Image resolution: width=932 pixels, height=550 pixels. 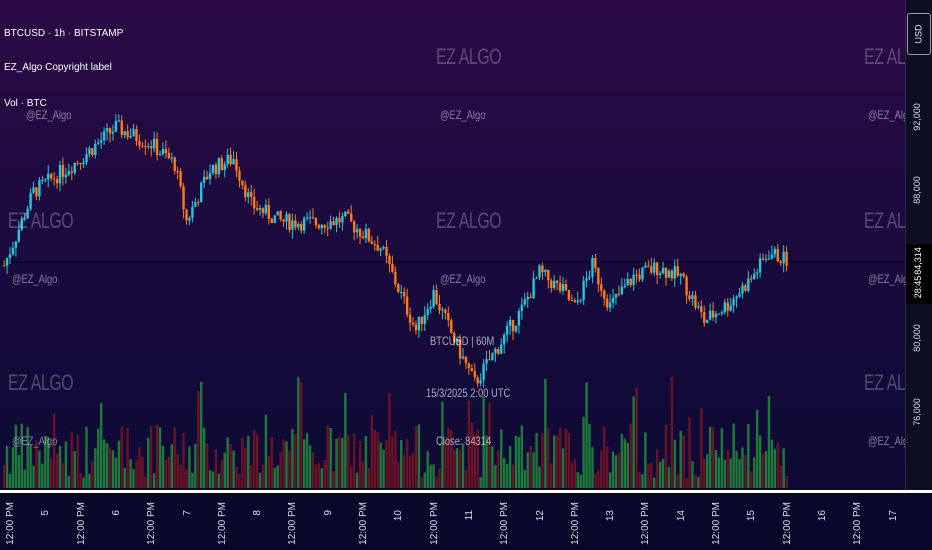 What do you see at coordinates (919, 274) in the screenshot?
I see `last-price-tag: 84,314 28:45` at bounding box center [919, 274].